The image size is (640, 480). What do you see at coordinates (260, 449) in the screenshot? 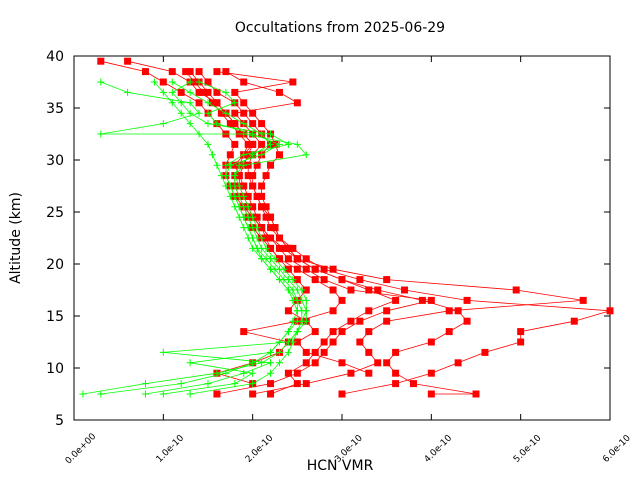
I see `x-tick-label: 2.0e-10` at bounding box center [260, 449].